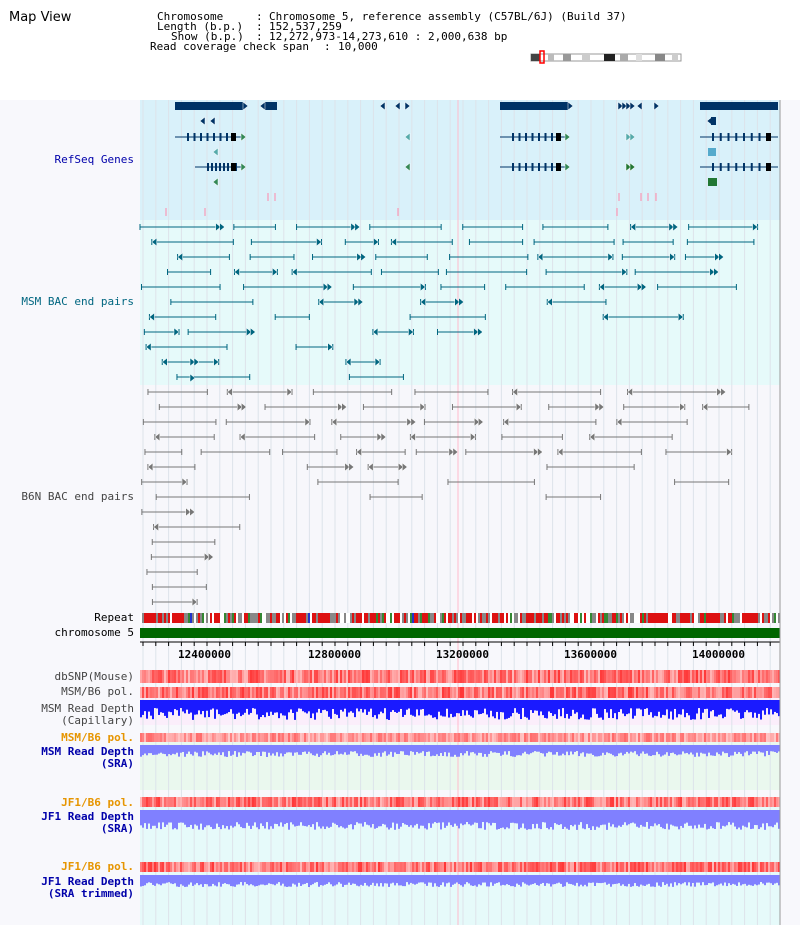 The width and height of the screenshot is (800, 925). Describe the element at coordinates (77, 496) in the screenshot. I see `track-label-b6n-bac: B6N BAC end pairs` at that location.